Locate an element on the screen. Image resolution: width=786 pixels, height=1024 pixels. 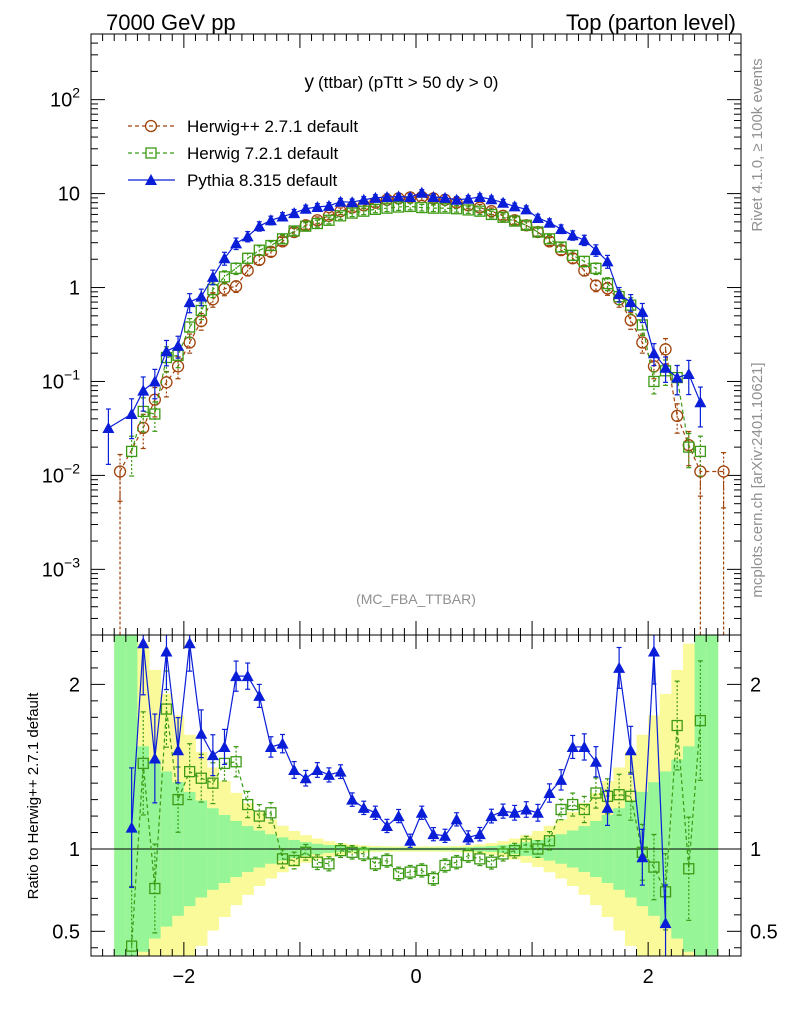
legend-item-herwigpp: Herwig++ 2.7.1 default is located at coordinates (243, 126).